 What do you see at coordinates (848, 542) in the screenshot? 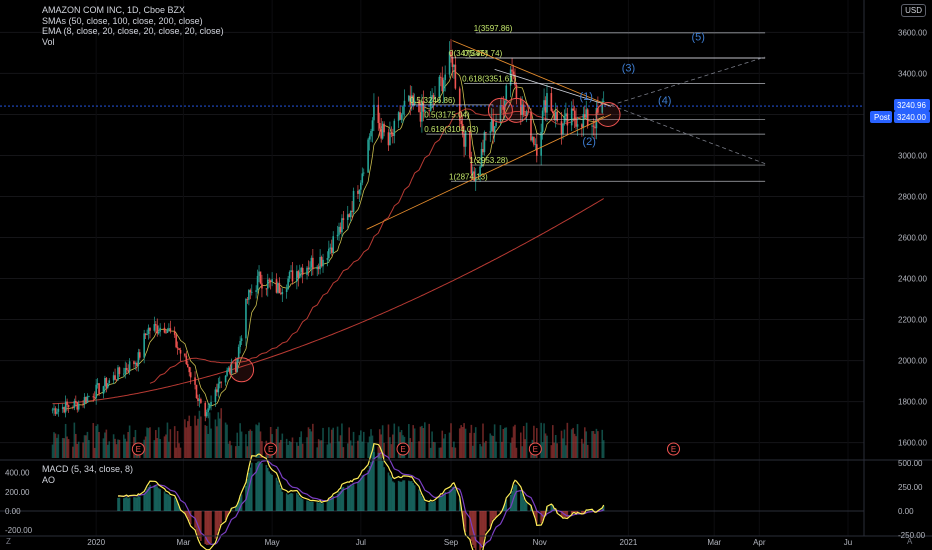
I see `x-tick-label: Ju` at bounding box center [848, 542].